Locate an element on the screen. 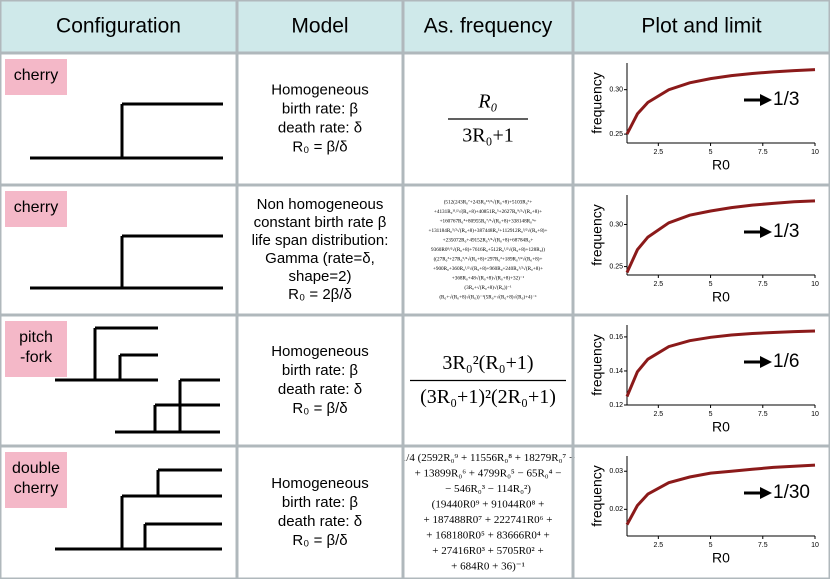  limit-label: 1/6 is located at coordinates (786, 361).